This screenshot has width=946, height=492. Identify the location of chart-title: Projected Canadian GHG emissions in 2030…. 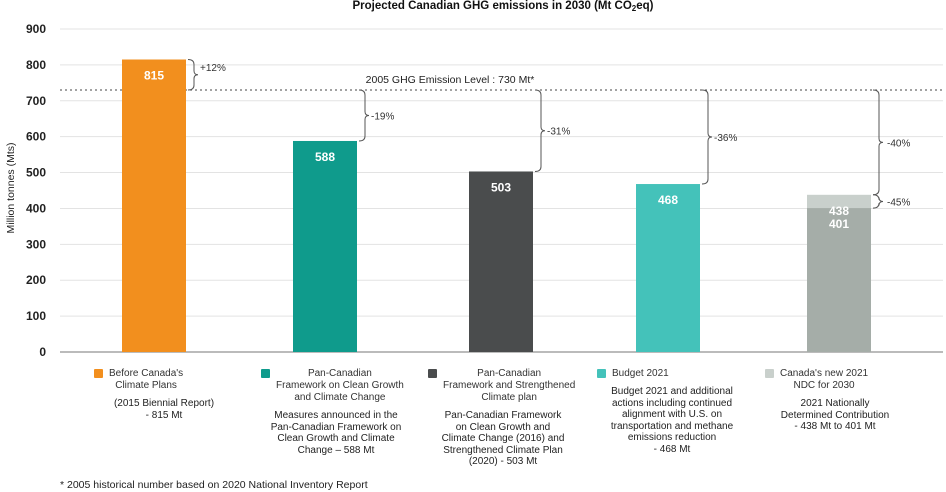
(503, 6).